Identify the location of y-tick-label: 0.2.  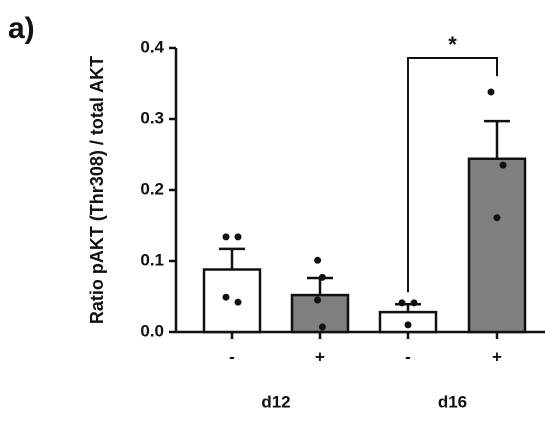
(152, 188).